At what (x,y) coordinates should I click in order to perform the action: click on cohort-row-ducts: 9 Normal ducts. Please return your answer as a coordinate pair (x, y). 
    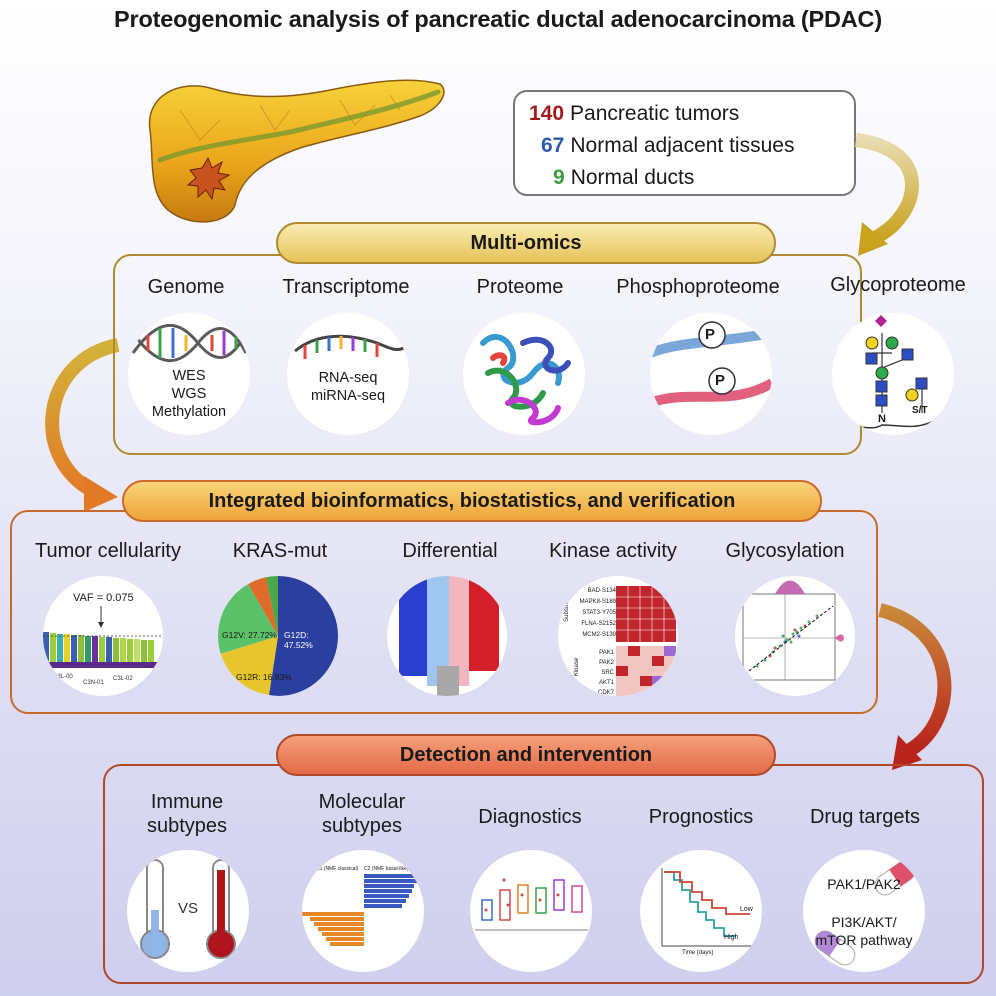
    Looking at the image, I should click on (623, 178).